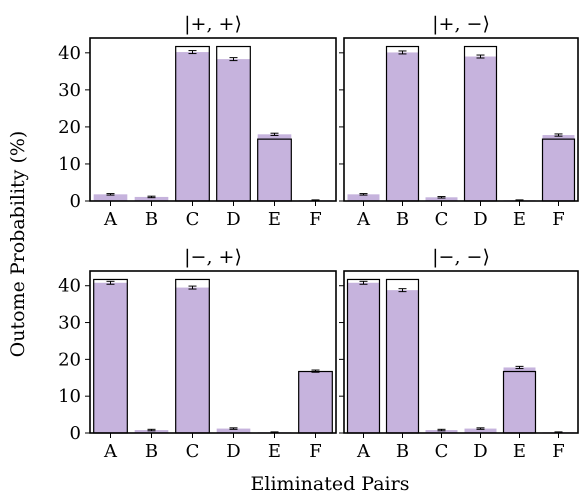 The height and width of the screenshot is (503, 586). Describe the element at coordinates (18, 244) in the screenshot. I see `y-axis-label: Outome Probability (%)` at that location.